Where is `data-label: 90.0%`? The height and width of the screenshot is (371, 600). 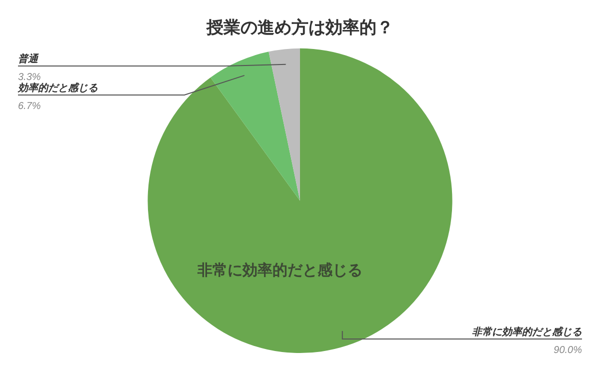
data-label: 90.0% is located at coordinates (568, 350).